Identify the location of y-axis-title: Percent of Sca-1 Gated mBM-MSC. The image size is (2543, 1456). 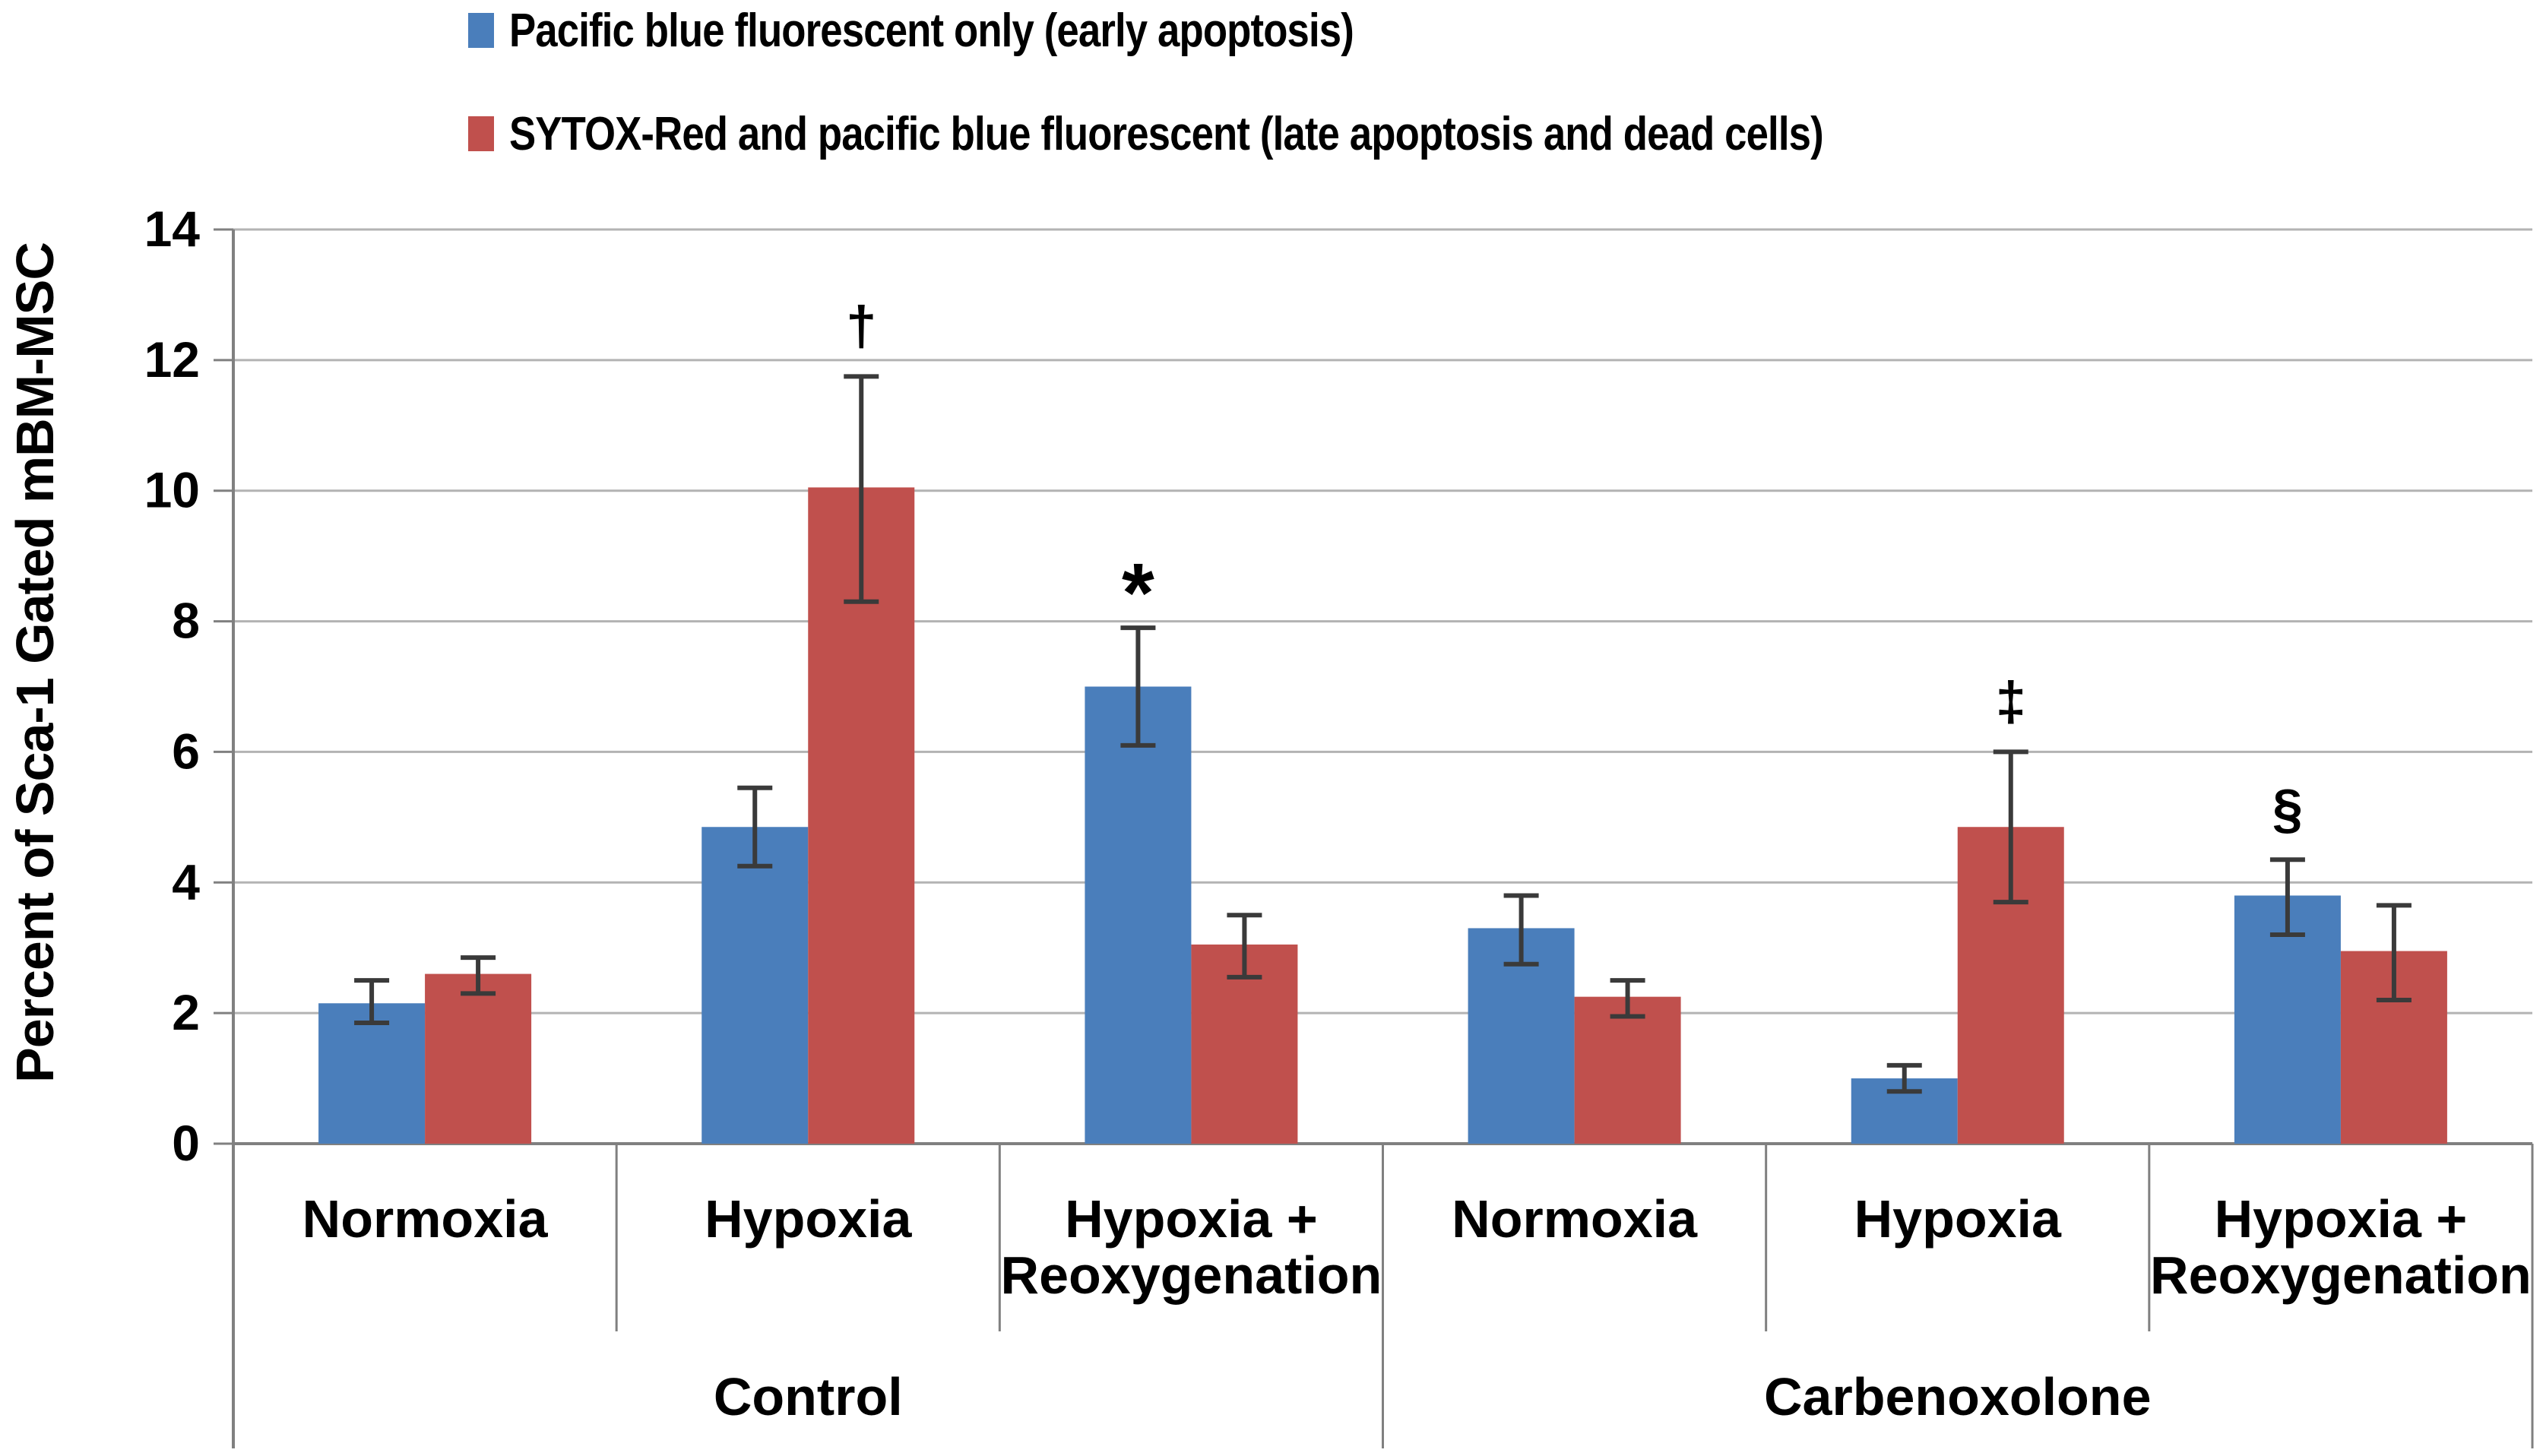
(35, 662).